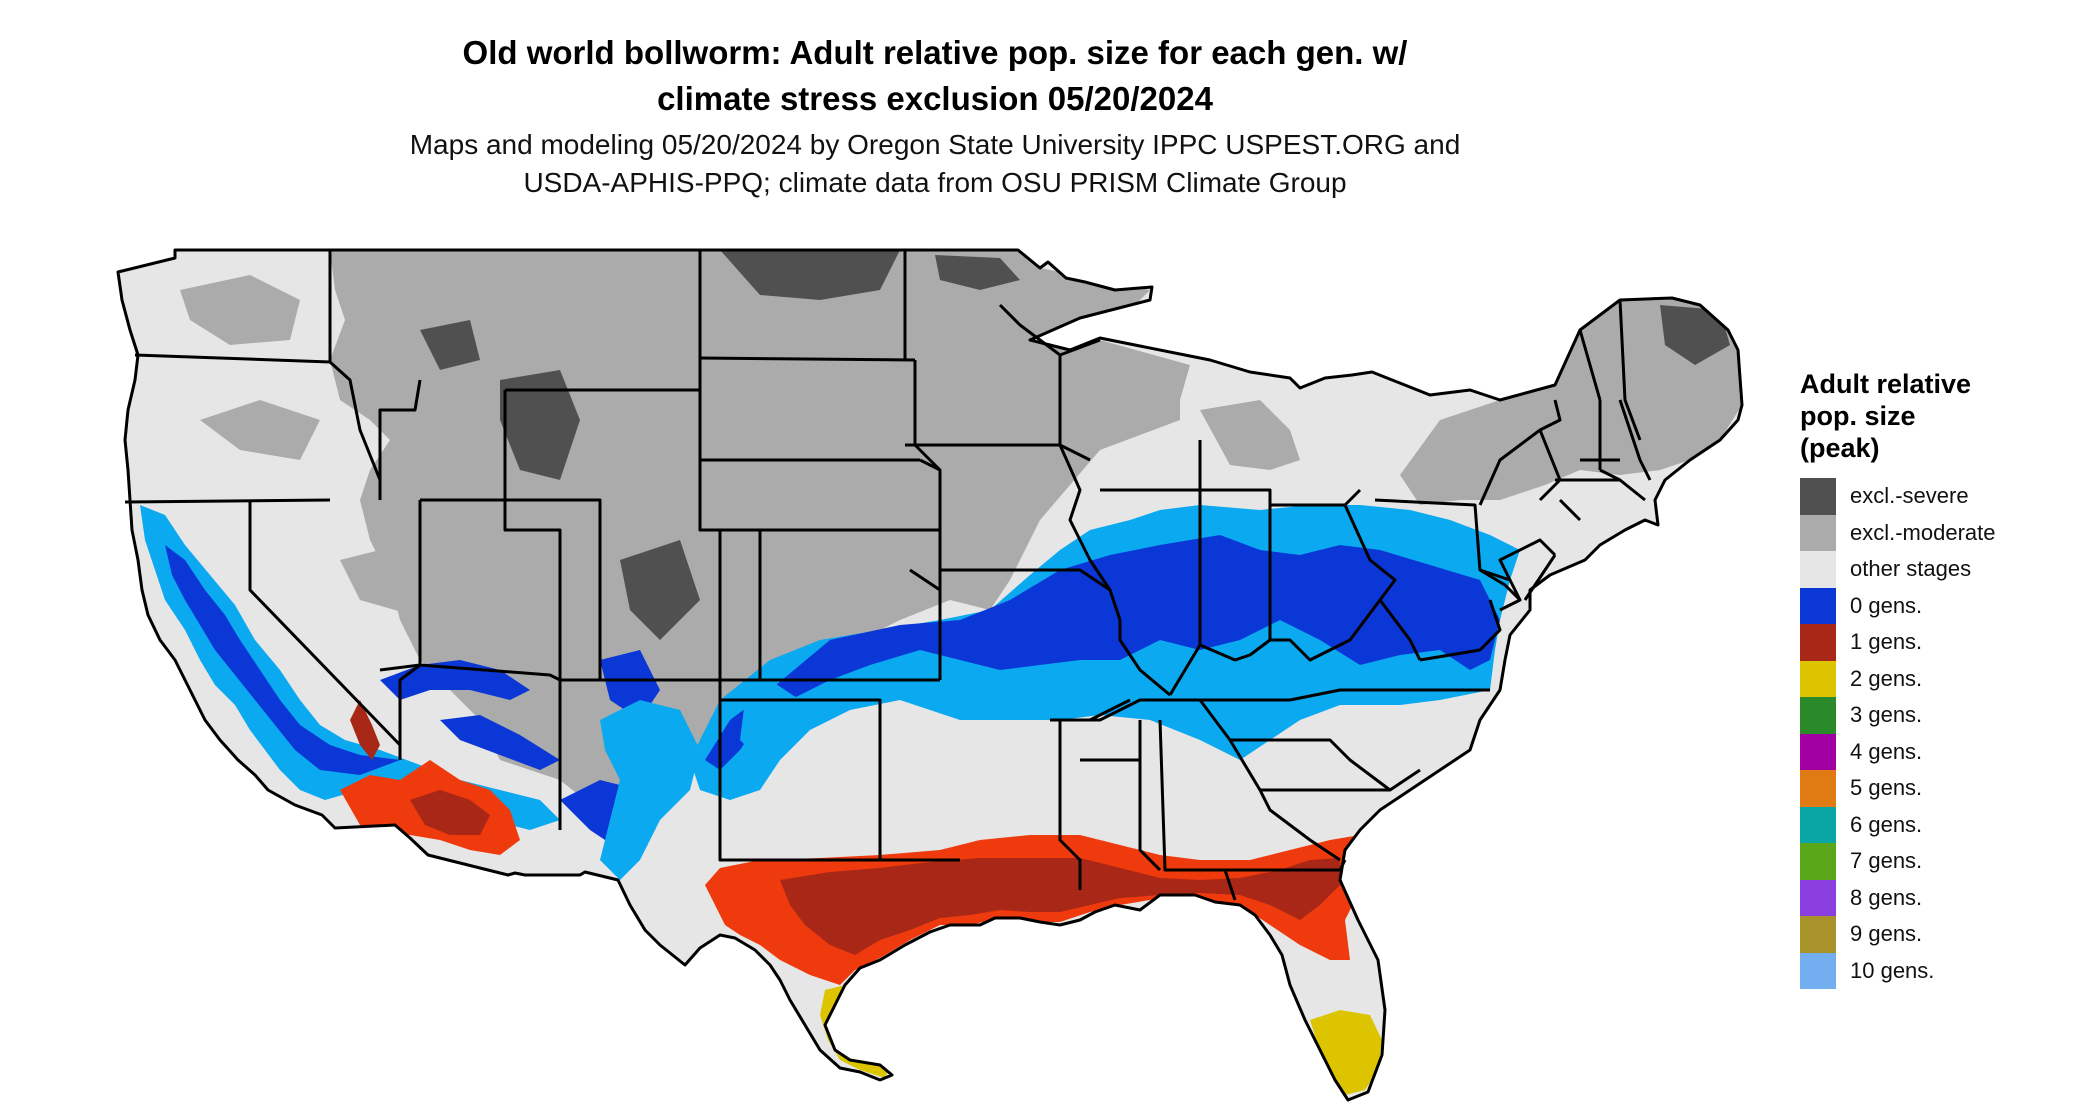 The width and height of the screenshot is (2100, 1116). I want to click on legend-item: 3 gens., so click(1945, 715).